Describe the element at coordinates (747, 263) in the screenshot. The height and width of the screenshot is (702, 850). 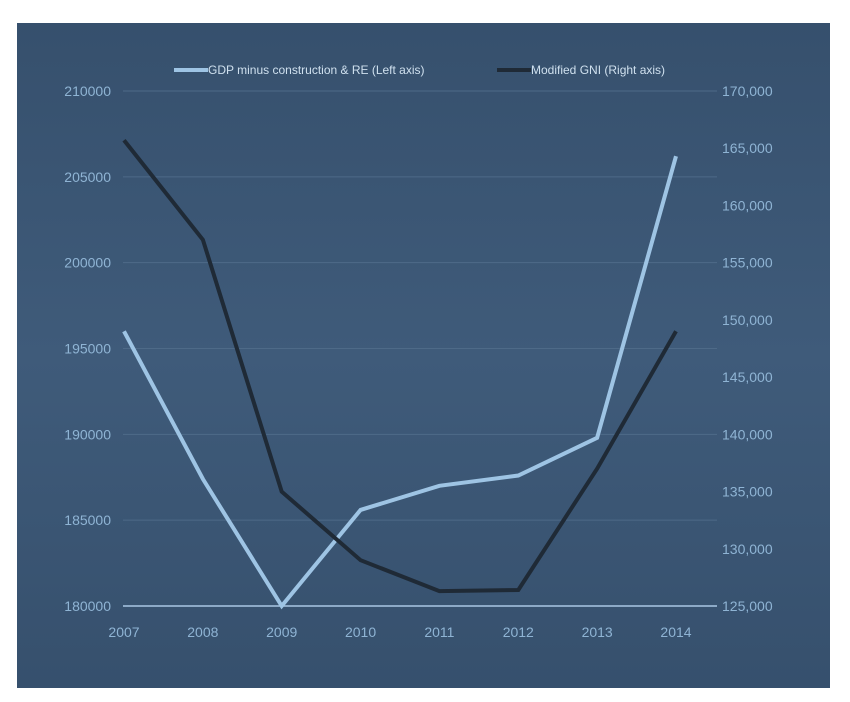
I see `y-right-tick-label: 155,000` at that location.